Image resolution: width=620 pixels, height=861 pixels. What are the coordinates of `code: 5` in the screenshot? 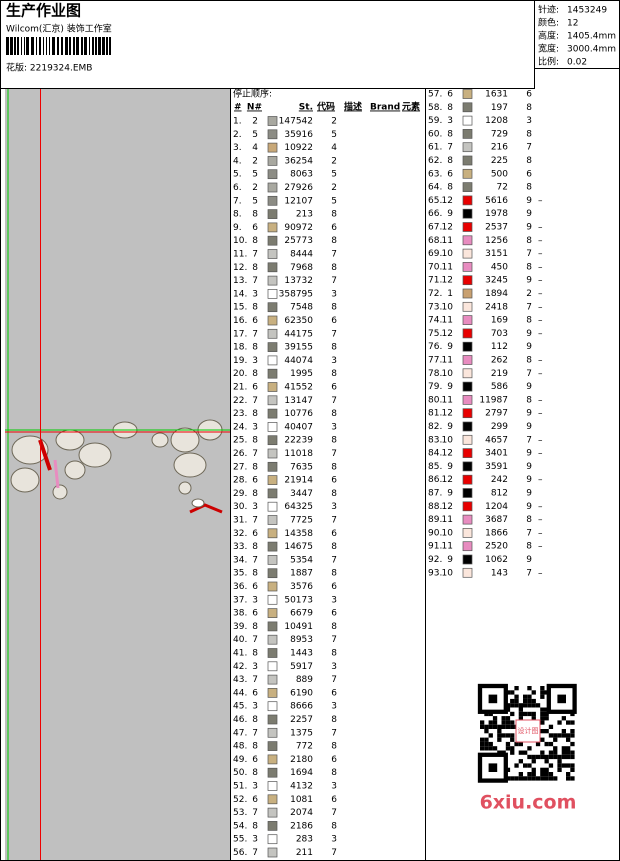 It's located at (334, 175).